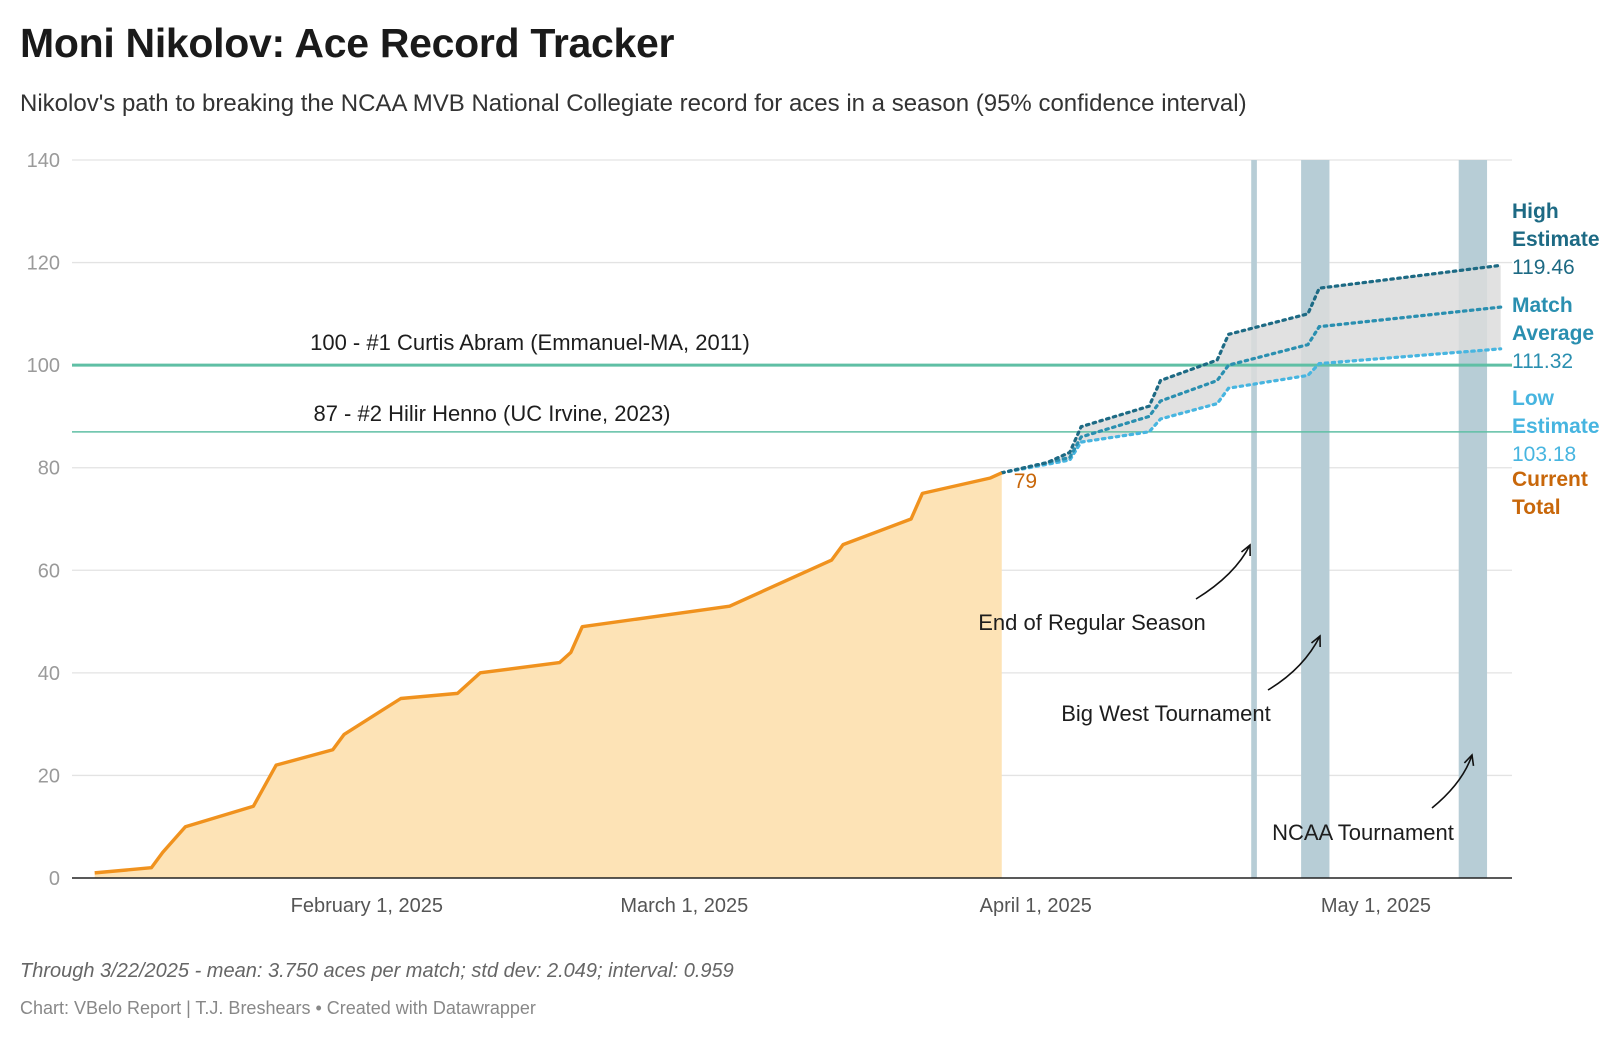 This screenshot has height=1038, width=1620. I want to click on x-tick-label: March 1, 2025, so click(684, 906).